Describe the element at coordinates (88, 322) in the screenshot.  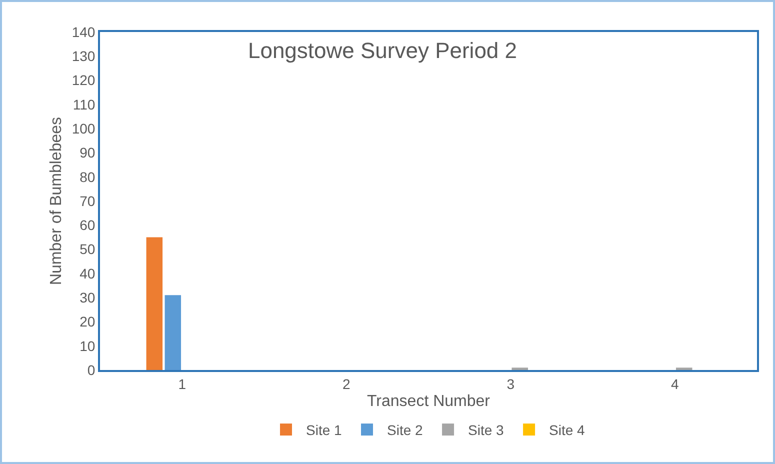
I see `y-tick-label: 20` at that location.